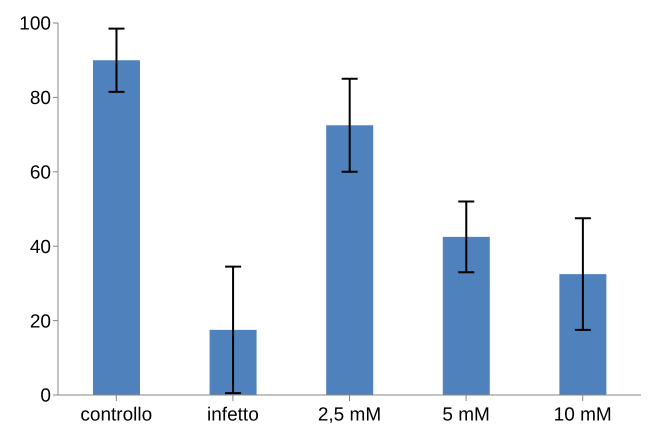 This screenshot has width=659, height=443. What do you see at coordinates (233, 415) in the screenshot?
I see `x-tick-label: infetto` at bounding box center [233, 415].